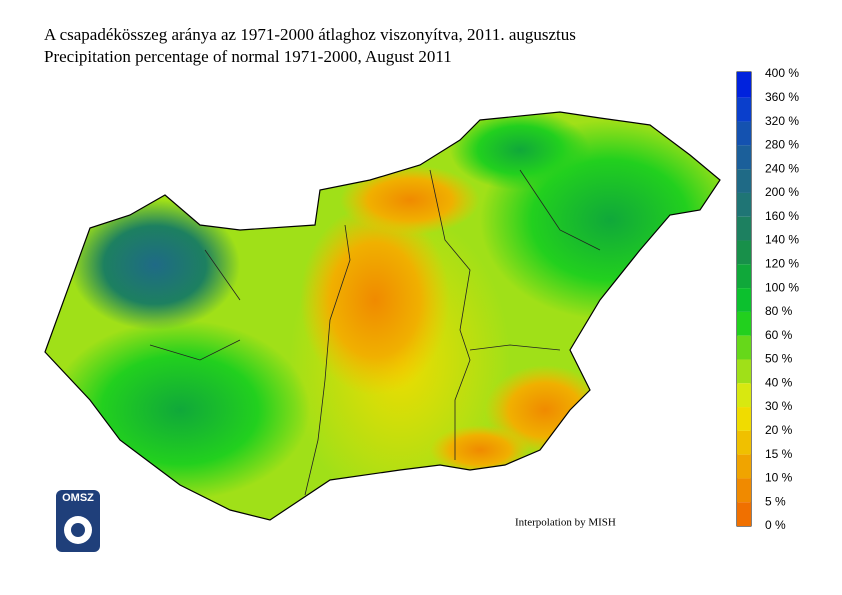 The image size is (842, 595). Describe the element at coordinates (782, 263) in the screenshot. I see `legend-label: 120 %` at that location.